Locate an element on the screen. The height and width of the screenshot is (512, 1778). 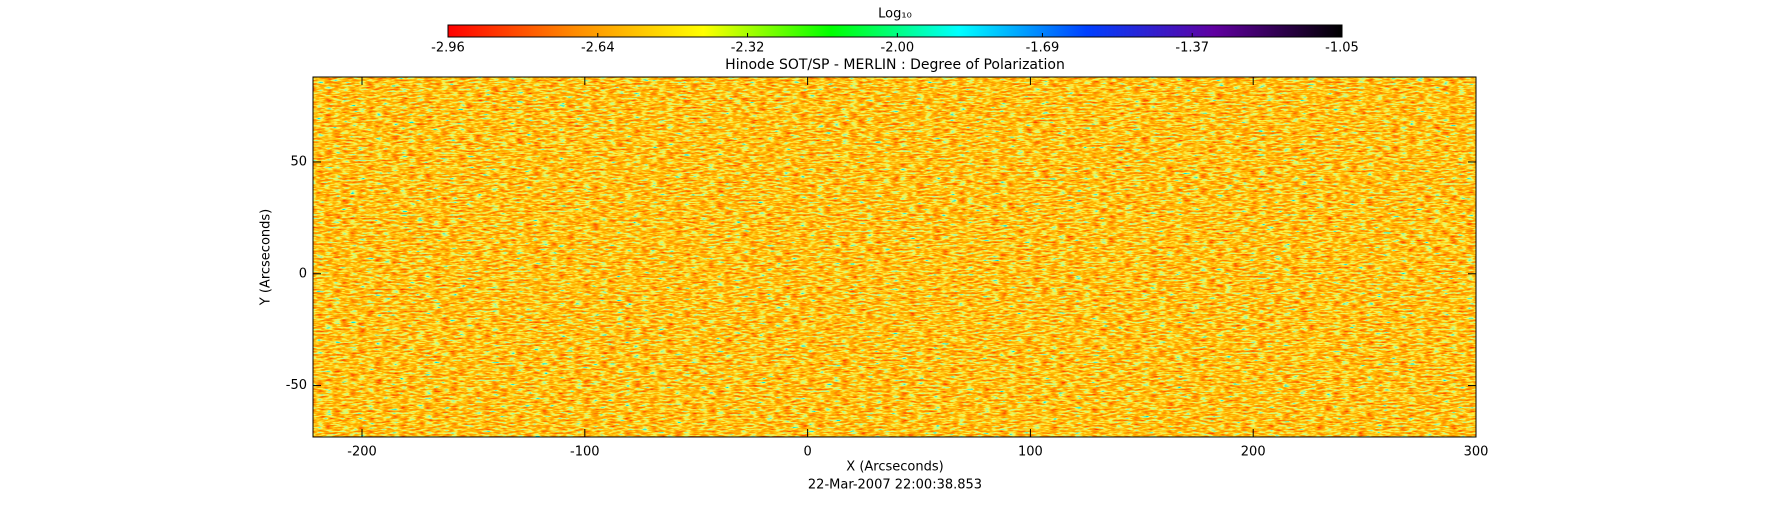
x-axis-label: X (Arcseconds) is located at coordinates (894, 467).